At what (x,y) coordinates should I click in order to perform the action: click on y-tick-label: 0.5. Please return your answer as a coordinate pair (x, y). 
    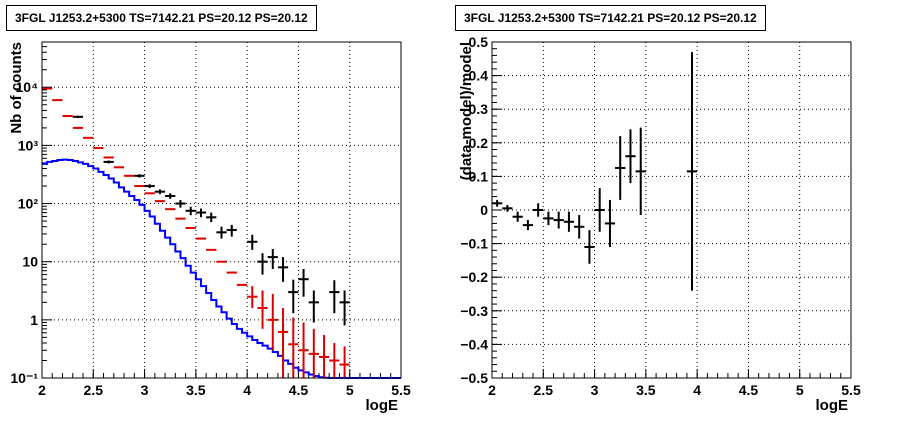
    Looking at the image, I should click on (479, 42).